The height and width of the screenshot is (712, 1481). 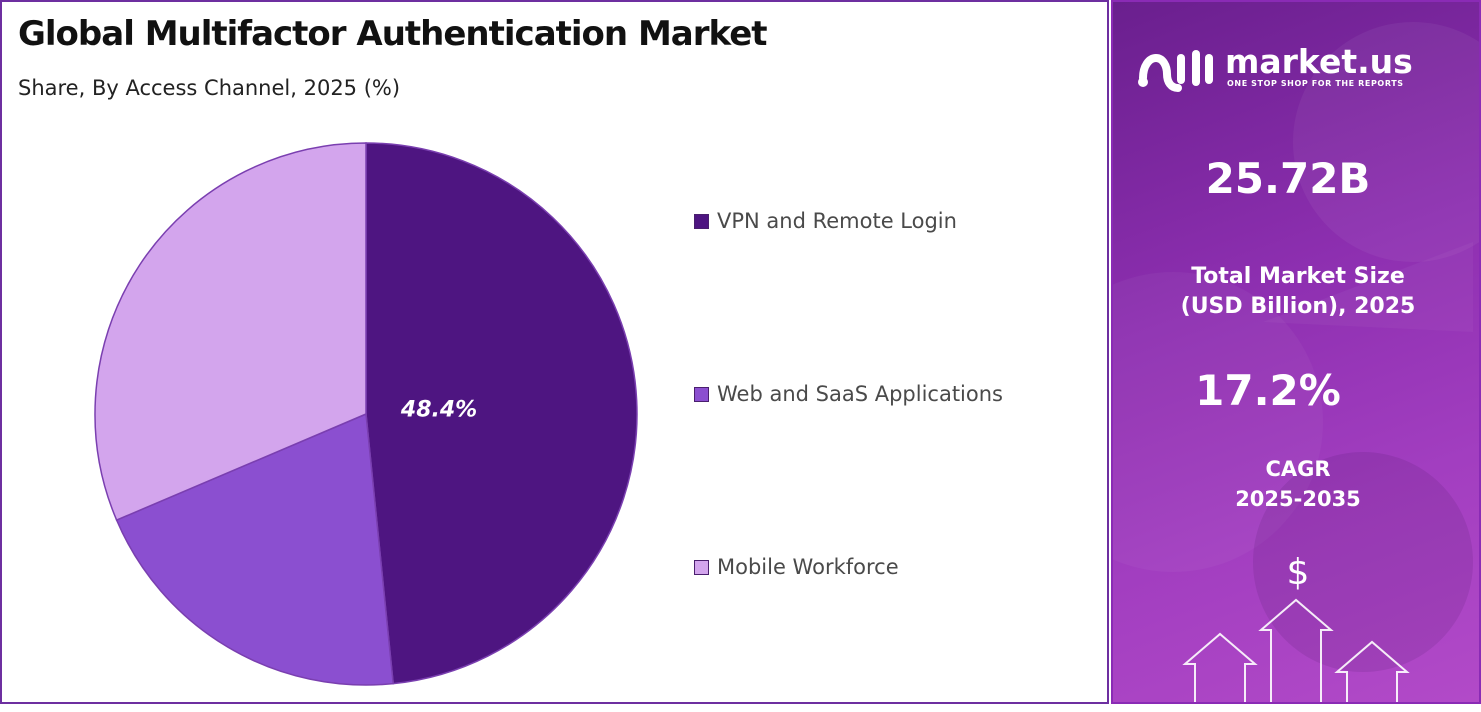 What do you see at coordinates (438, 409) in the screenshot?
I see `data-label-vpn: 48.4%` at bounding box center [438, 409].